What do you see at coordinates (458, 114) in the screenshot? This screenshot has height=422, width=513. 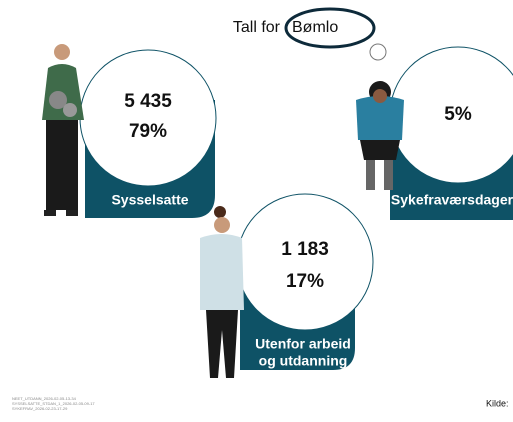 I see `card-share: 5%` at bounding box center [458, 114].